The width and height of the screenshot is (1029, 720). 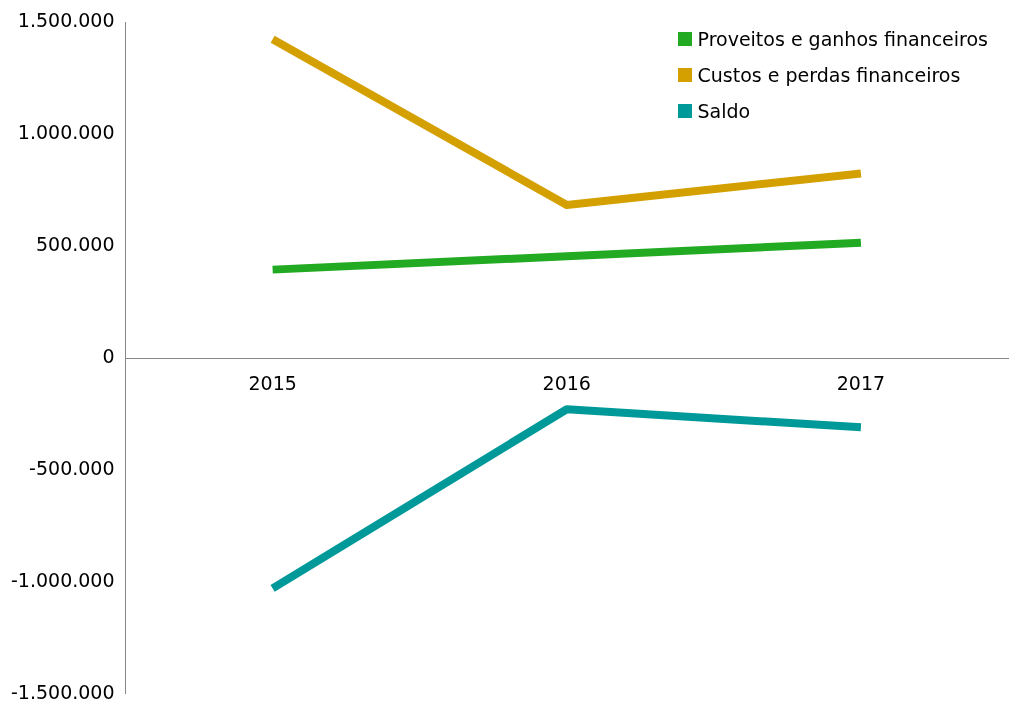 I want to click on x-tick-label: 2016, so click(x=566, y=383).